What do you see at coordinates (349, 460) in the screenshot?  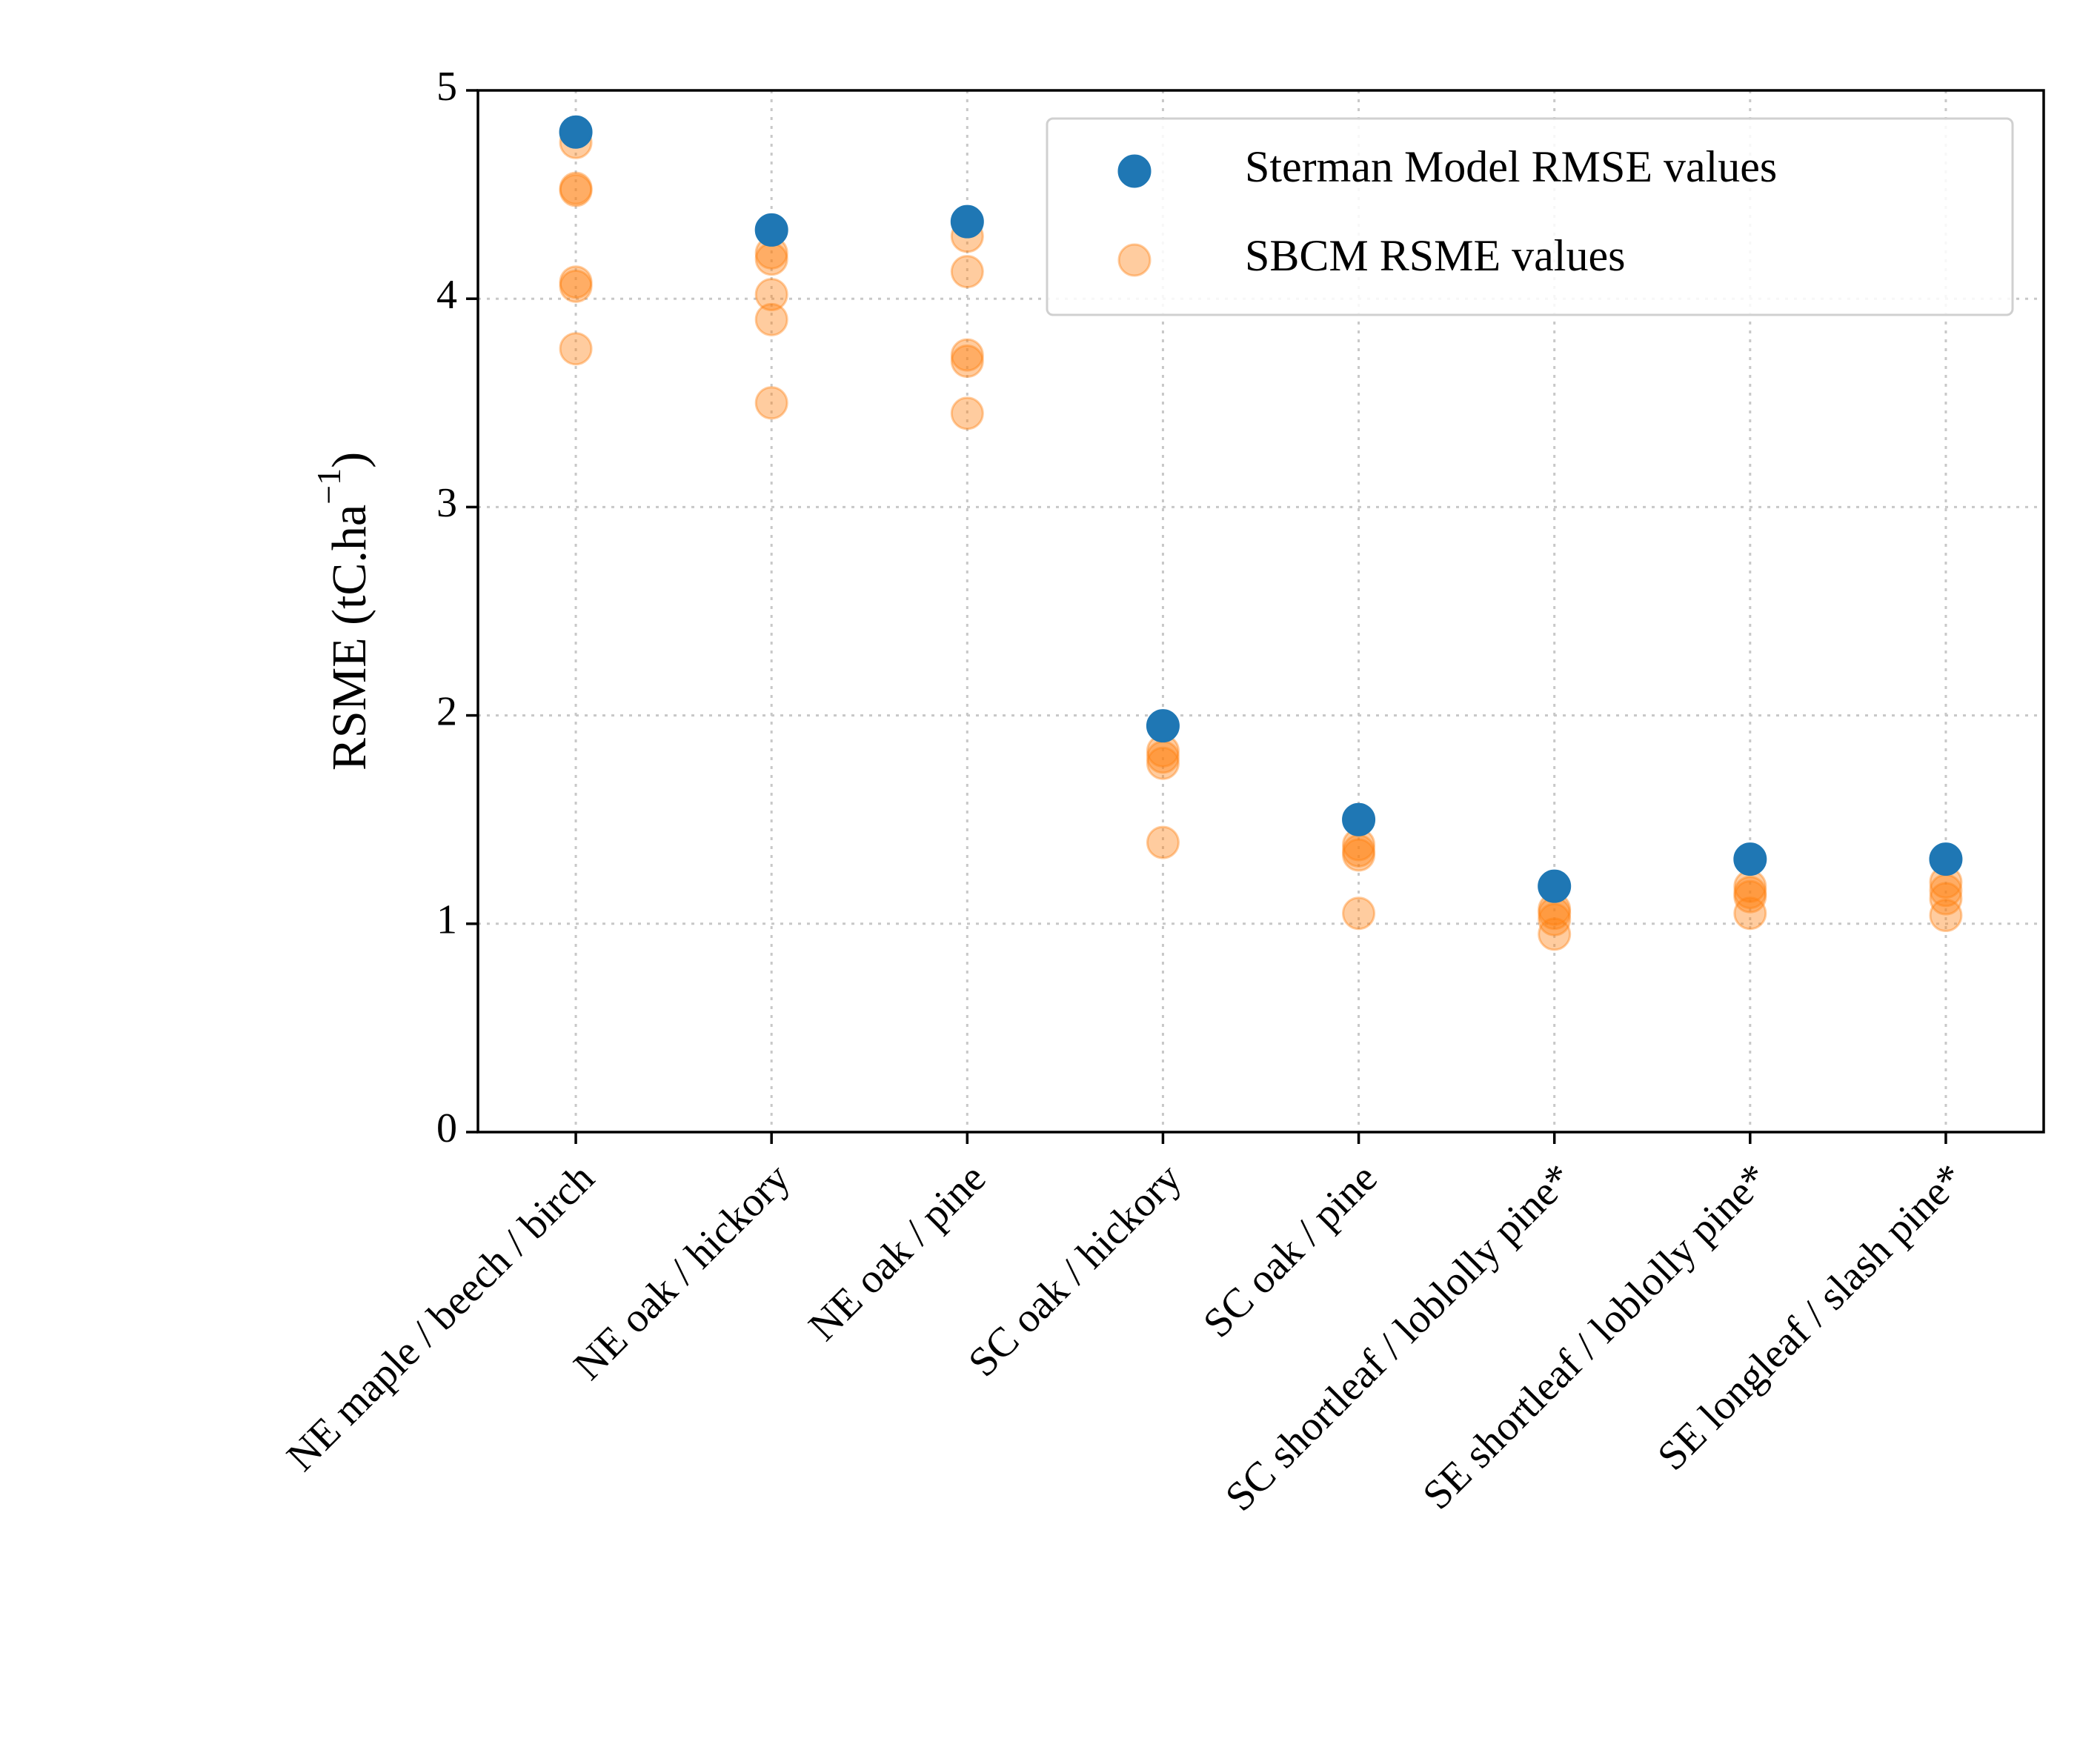 I see `y-label-suffix: )` at bounding box center [349, 460].